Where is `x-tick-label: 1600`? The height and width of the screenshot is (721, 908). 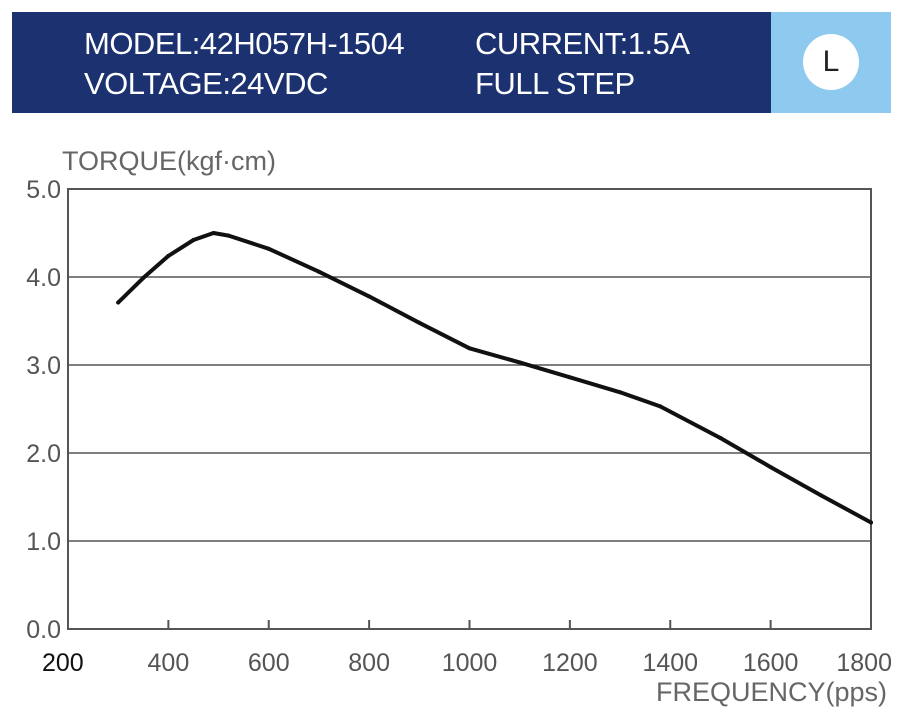 x-tick-label: 1600 is located at coordinates (771, 663).